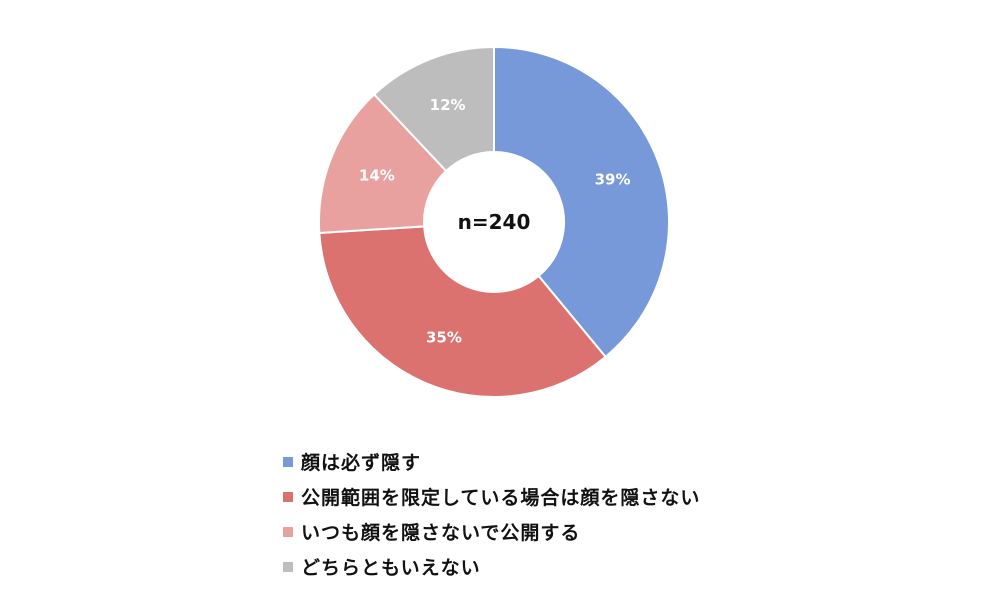  Describe the element at coordinates (448, 105) in the screenshot. I see `slice-data-label: 12%` at that location.